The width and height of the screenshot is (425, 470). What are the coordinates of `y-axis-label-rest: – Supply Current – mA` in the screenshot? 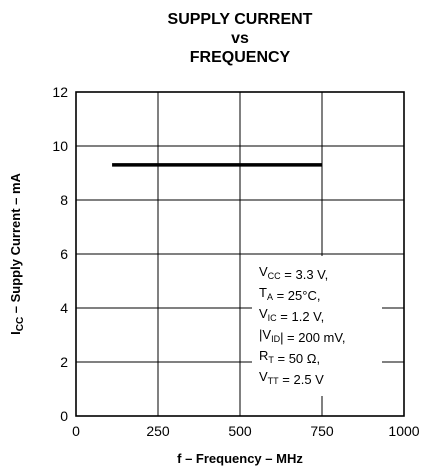 It's located at (15, 244).